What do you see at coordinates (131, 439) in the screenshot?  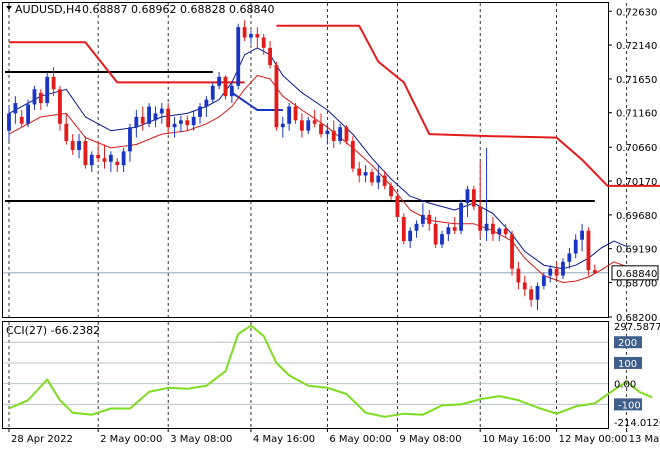 I see `time-tick-label: 2 May 00:00` at bounding box center [131, 439].